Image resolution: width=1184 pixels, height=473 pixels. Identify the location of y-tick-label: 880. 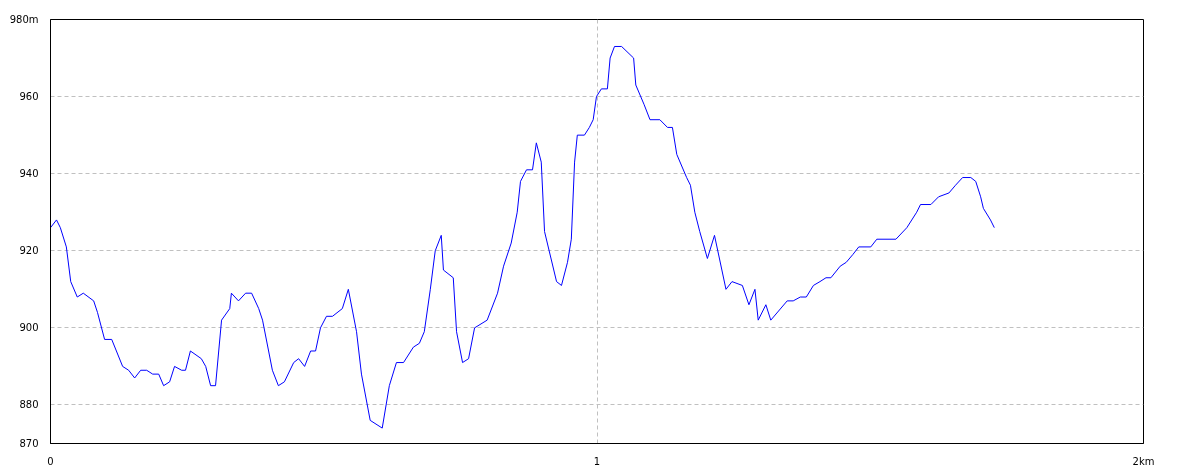
(29, 405).